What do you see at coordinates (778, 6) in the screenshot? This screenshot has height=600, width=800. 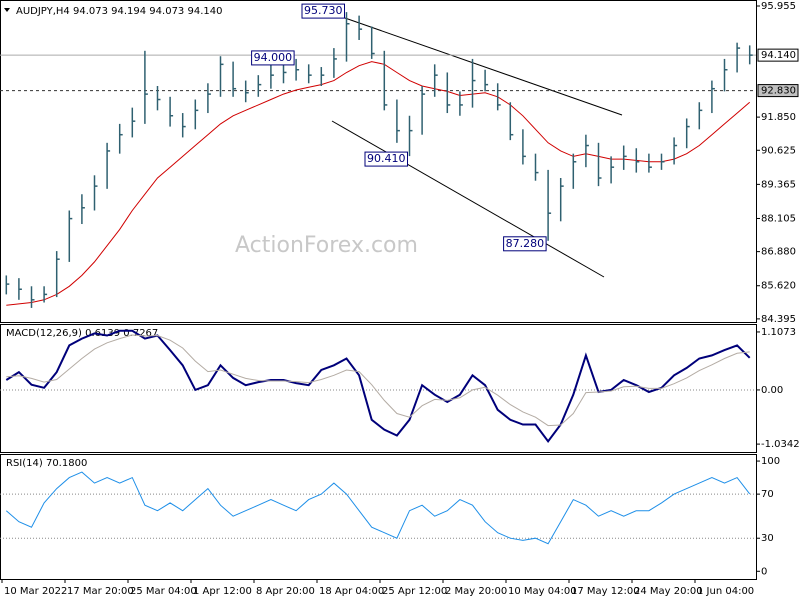 I see `y-tick-label: 95.955` at bounding box center [778, 6].